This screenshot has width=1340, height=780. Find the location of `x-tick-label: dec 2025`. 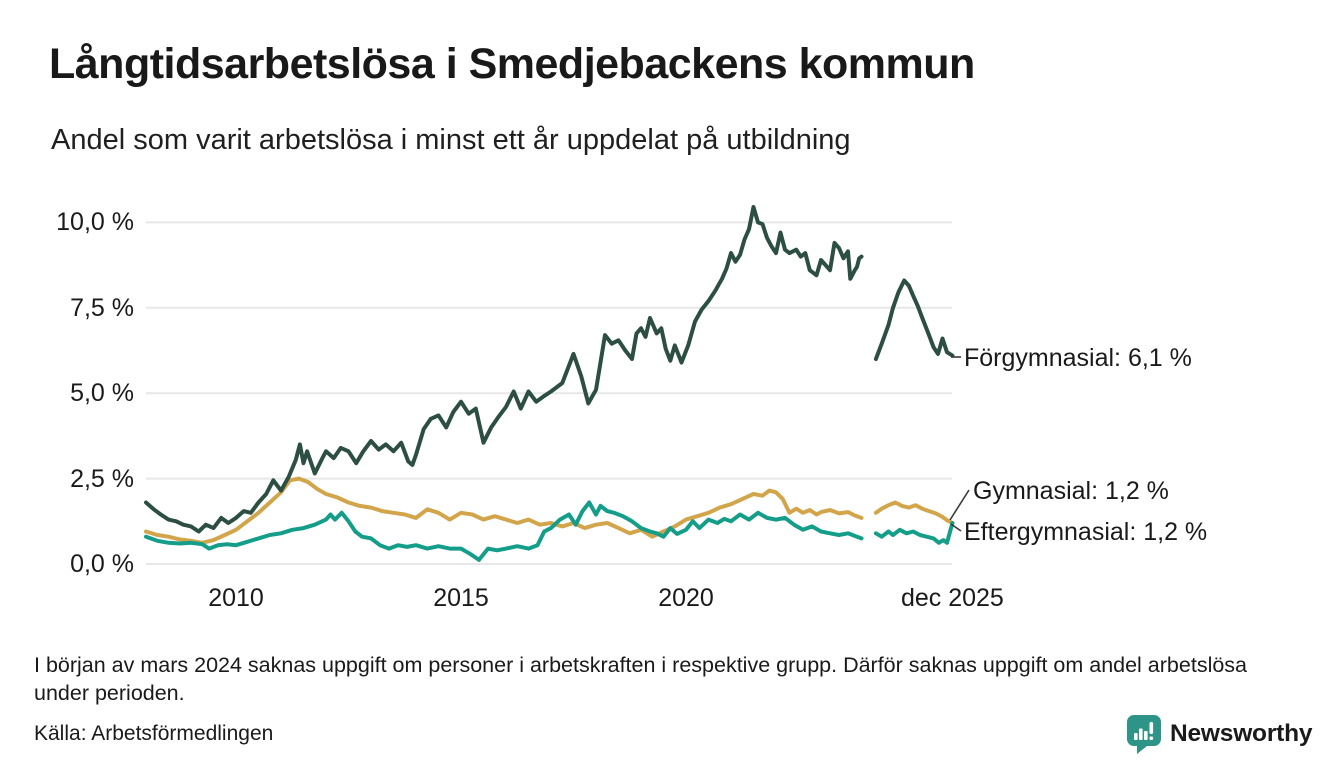

x-tick-label: dec 2025 is located at coordinates (952, 598).